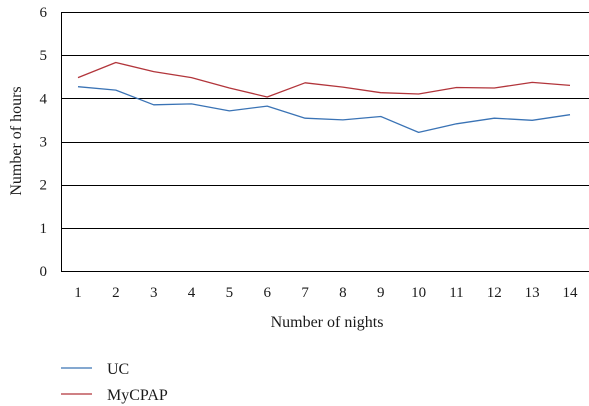 Image resolution: width=589 pixels, height=406 pixels. What do you see at coordinates (324, 110) in the screenshot?
I see `series-line-uc` at bounding box center [324, 110].